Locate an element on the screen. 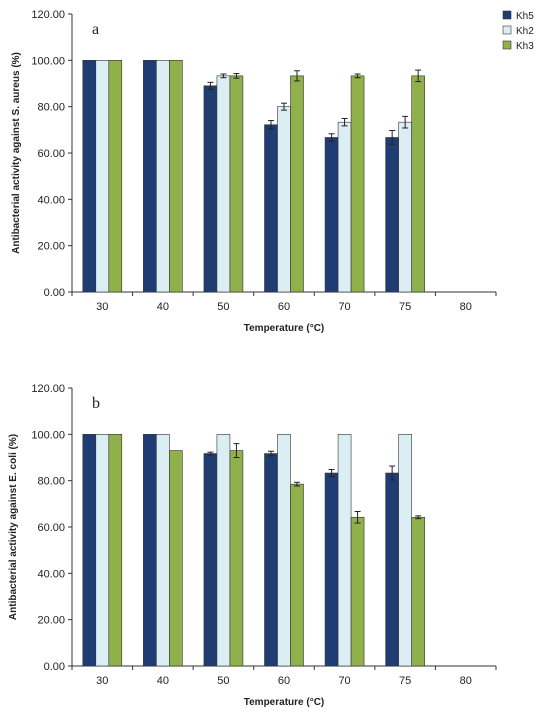  legend-label-kh5: Kh5 is located at coordinates (525, 16).